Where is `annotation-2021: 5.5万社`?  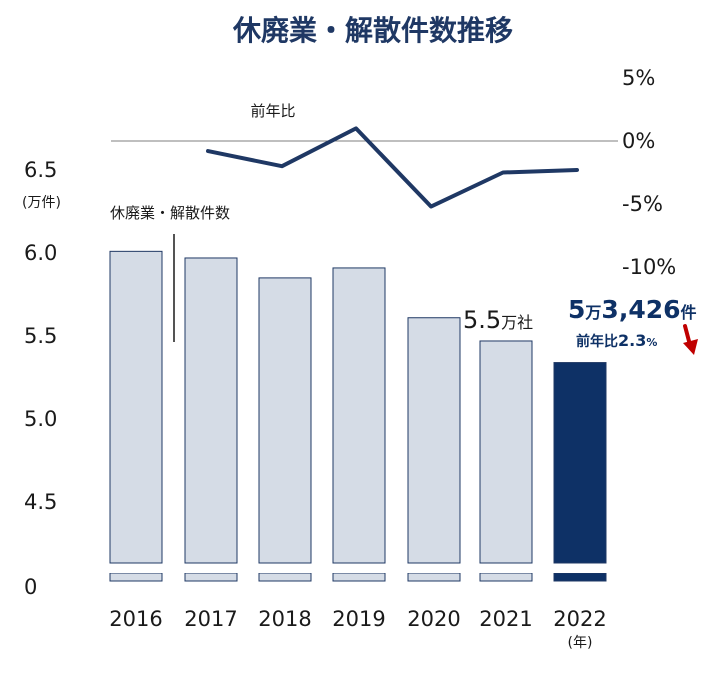
annotation-2021: 5.5万社 is located at coordinates (498, 320).